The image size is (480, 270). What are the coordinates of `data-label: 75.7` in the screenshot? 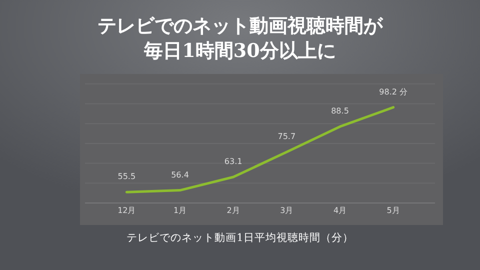 It's located at (287, 136).